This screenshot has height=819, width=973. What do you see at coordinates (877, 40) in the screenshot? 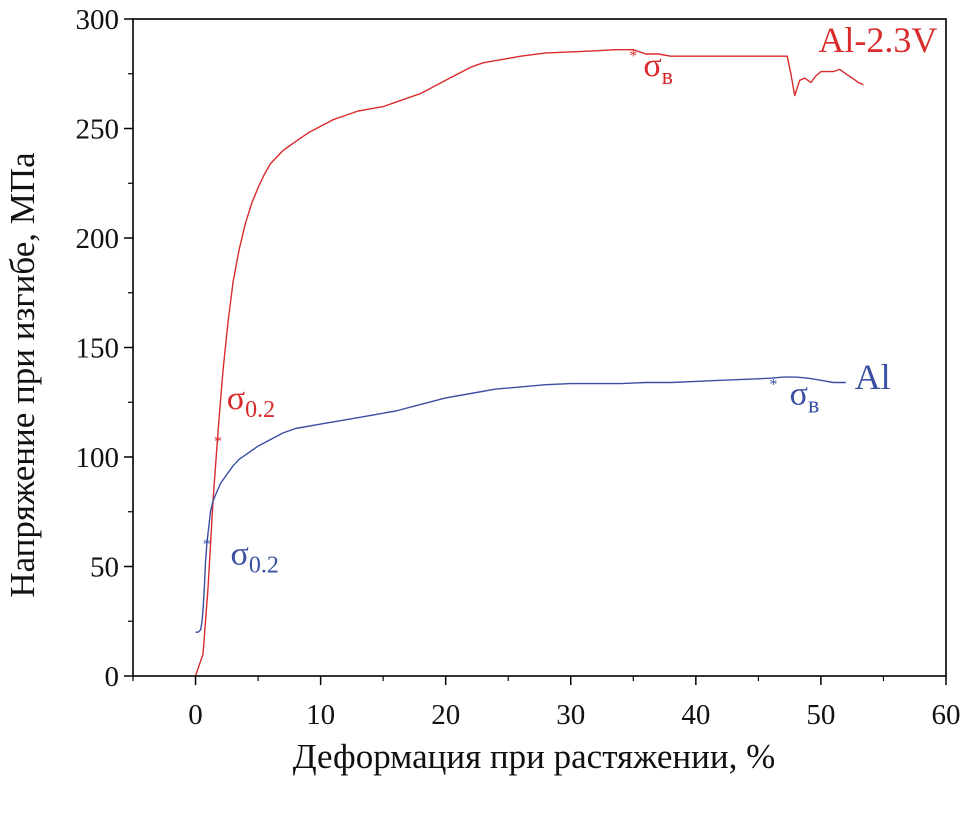
I see `series-label-al-2-3v: Al-2.3V` at bounding box center [877, 40].